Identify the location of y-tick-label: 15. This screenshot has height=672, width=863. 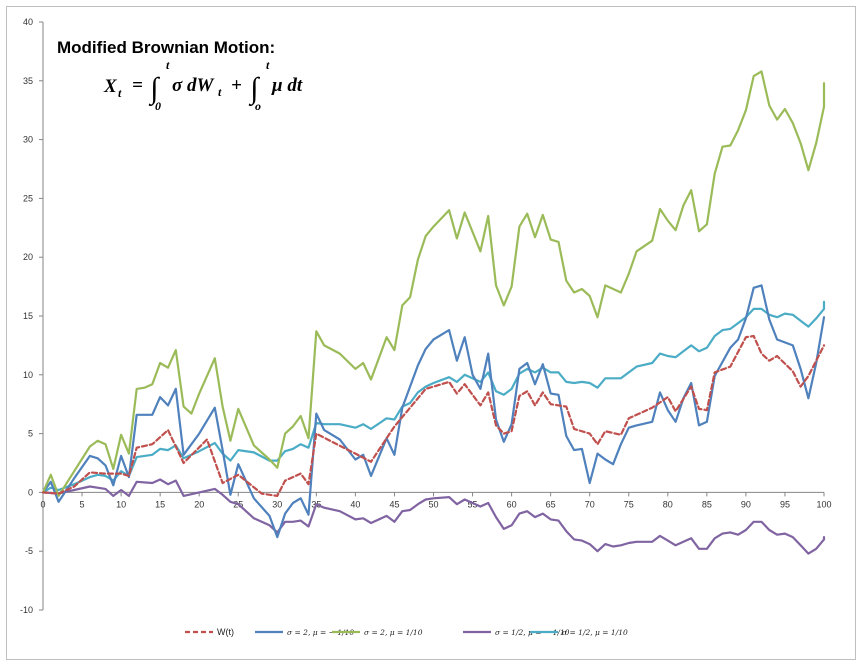
(28, 316).